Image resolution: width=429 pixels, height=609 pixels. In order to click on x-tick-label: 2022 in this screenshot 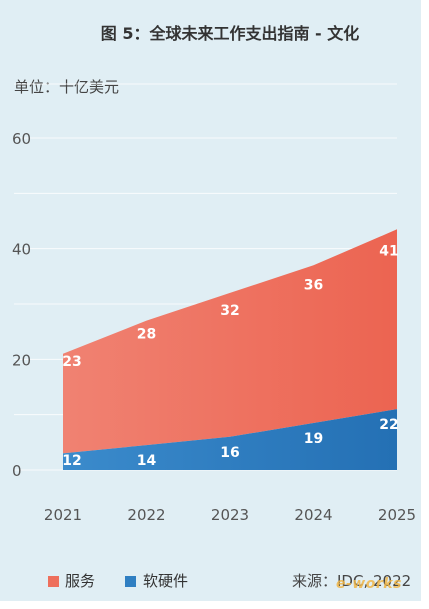, I will do `click(146, 515)`.